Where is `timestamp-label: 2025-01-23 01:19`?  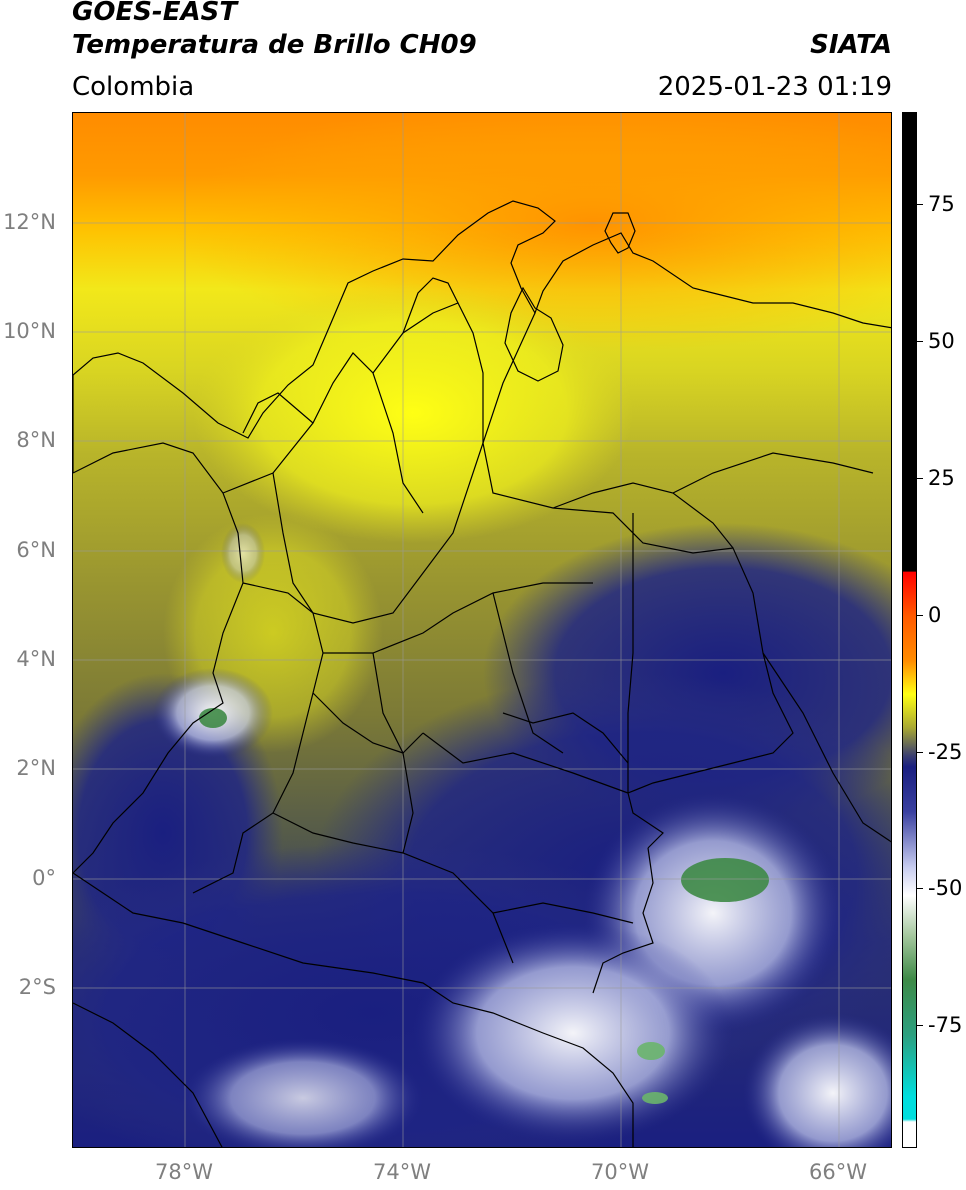 timestamp-label: 2025-01-23 01:19 is located at coordinates (774, 87).